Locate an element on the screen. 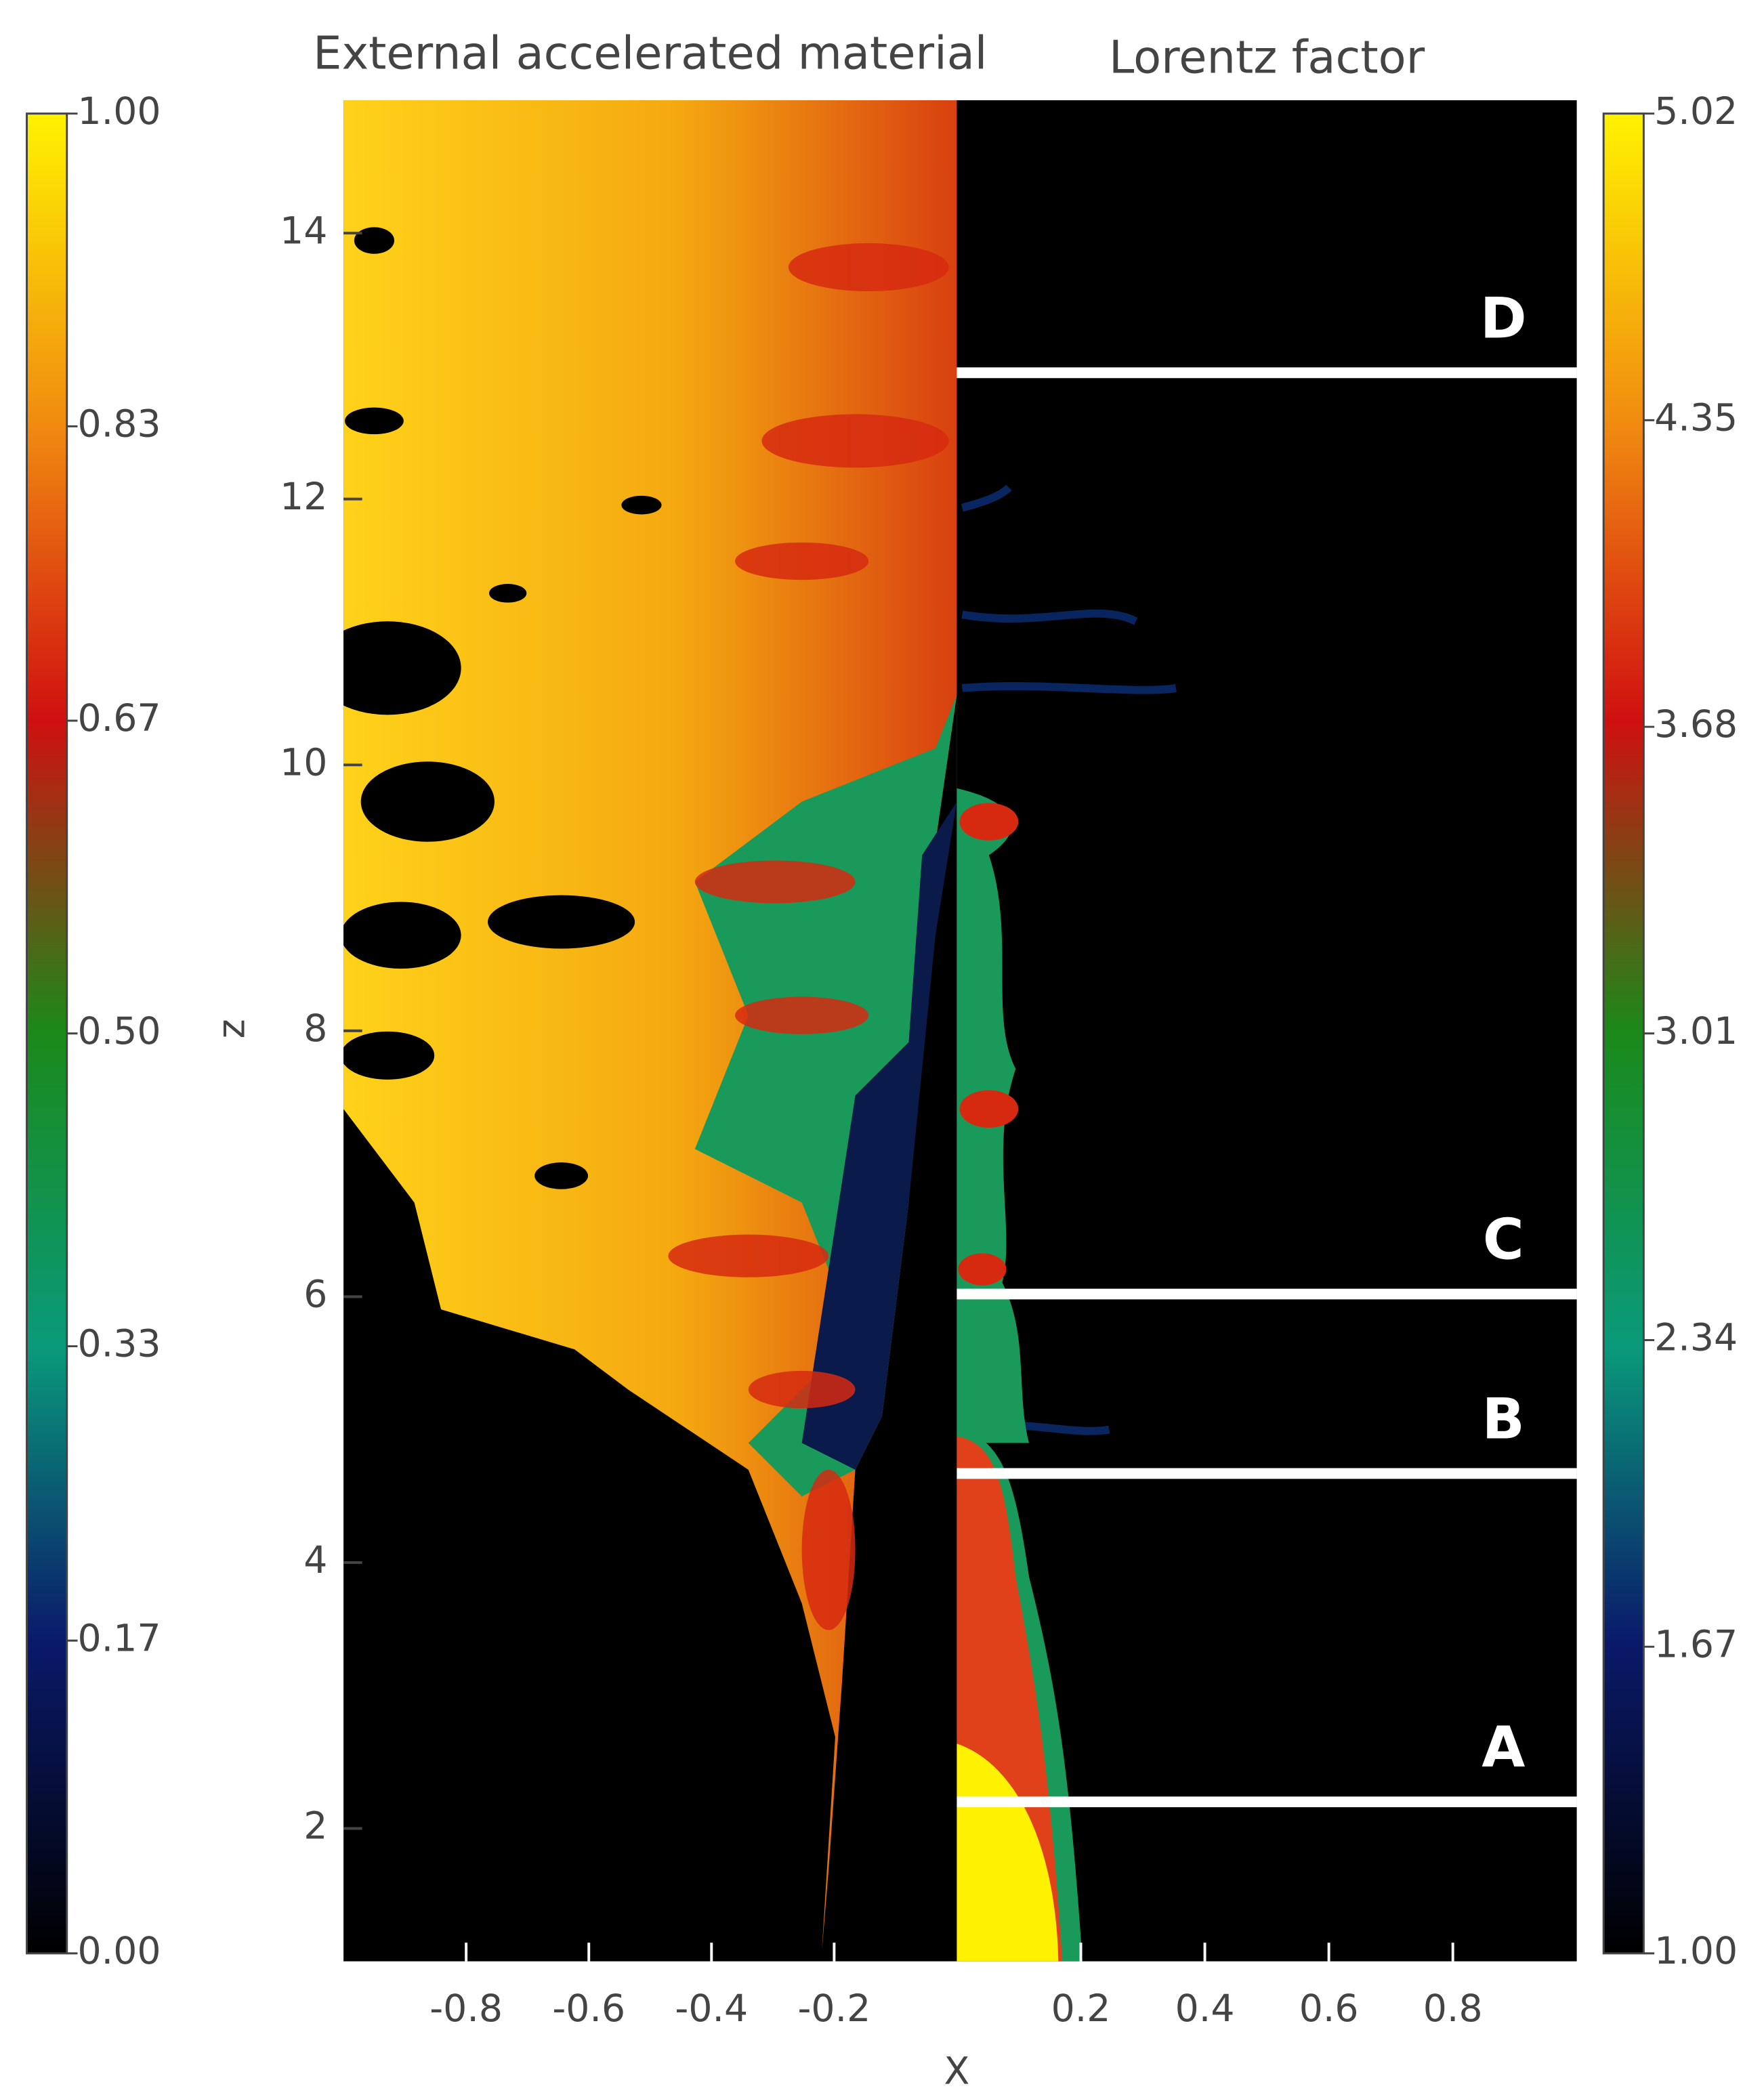  panel-title: Lorentz factor is located at coordinates (1267, 56).